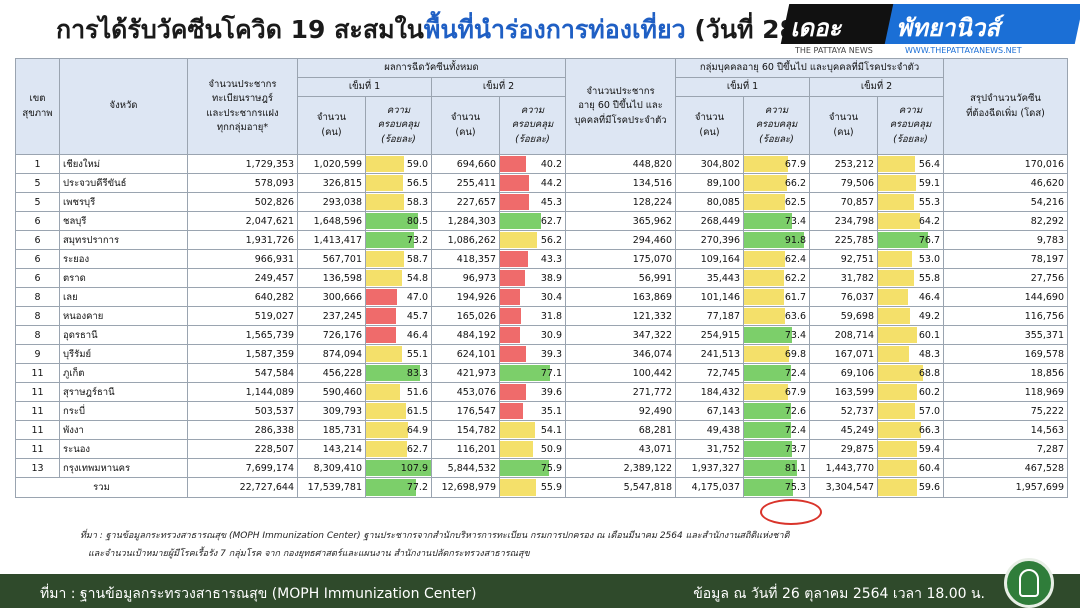 This screenshot has height=608, width=1080. Describe the element at coordinates (242, 354) in the screenshot. I see `population-cell: 1,587,359` at that location.